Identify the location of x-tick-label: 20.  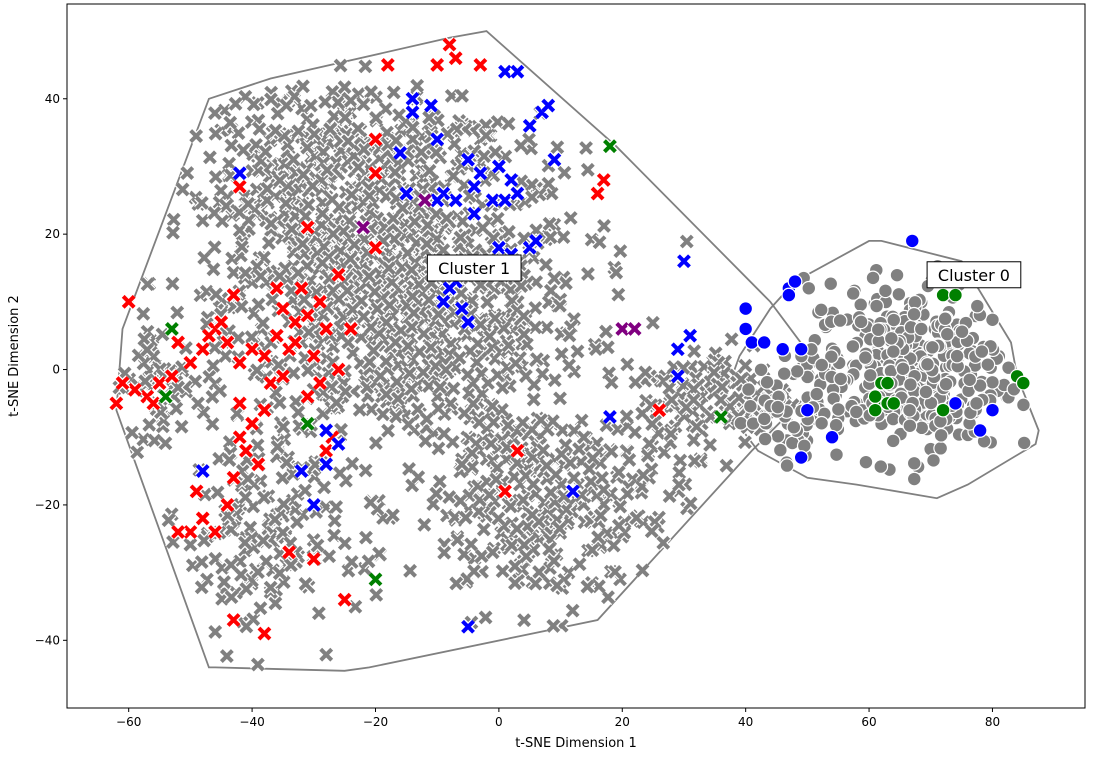
(622, 722).